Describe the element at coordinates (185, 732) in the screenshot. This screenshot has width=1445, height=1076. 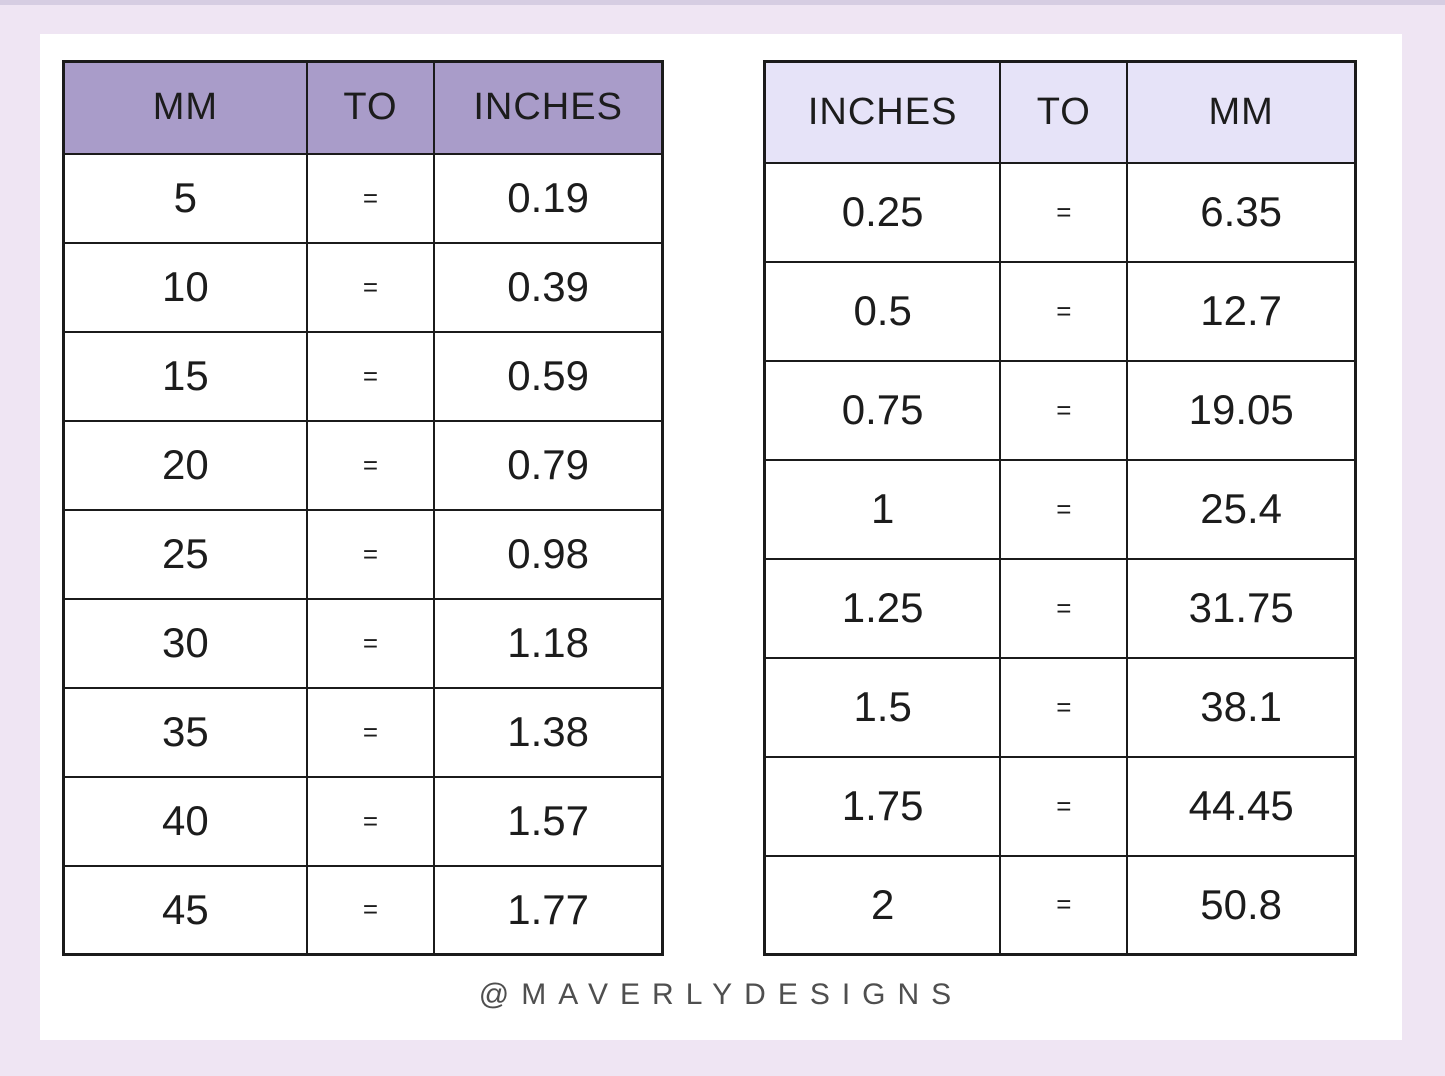
I see `mm-value: 35` at that location.